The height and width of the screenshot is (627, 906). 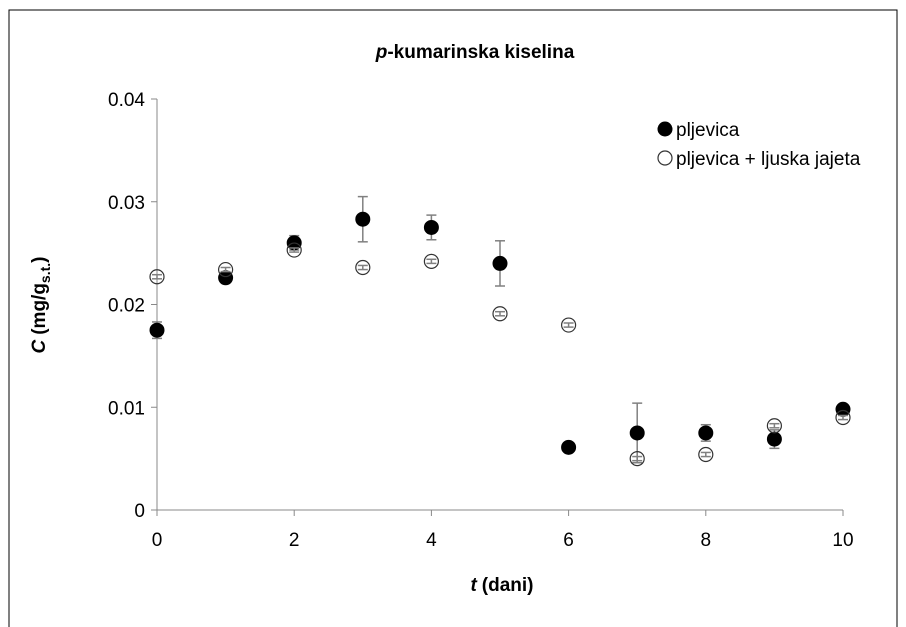 I want to click on y-label-var: C, so click(x=39, y=347).